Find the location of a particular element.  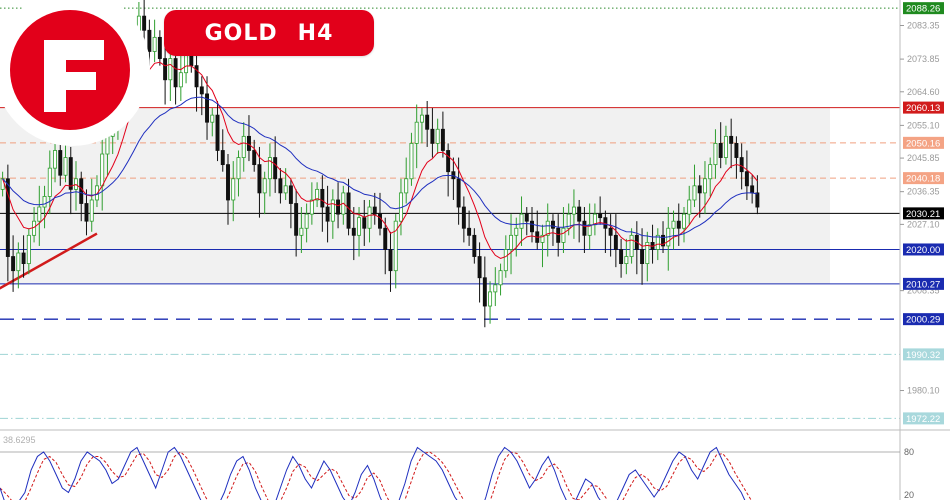

level-badge-label: 2020.00 is located at coordinates (923, 250).